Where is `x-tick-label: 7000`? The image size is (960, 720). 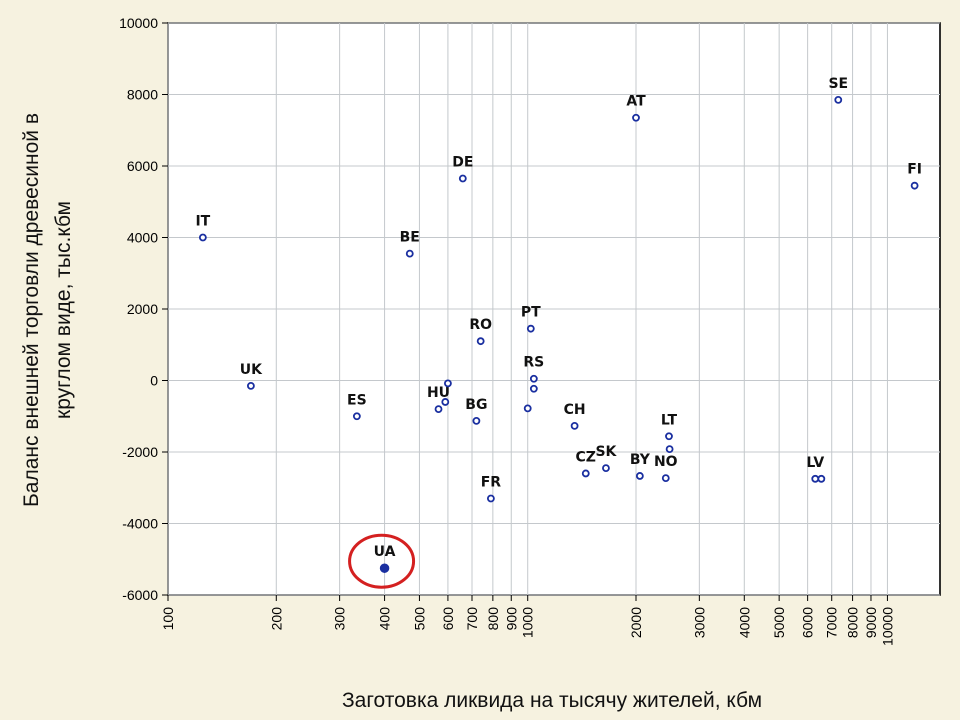
x-tick-label: 7000 is located at coordinates (832, 622).